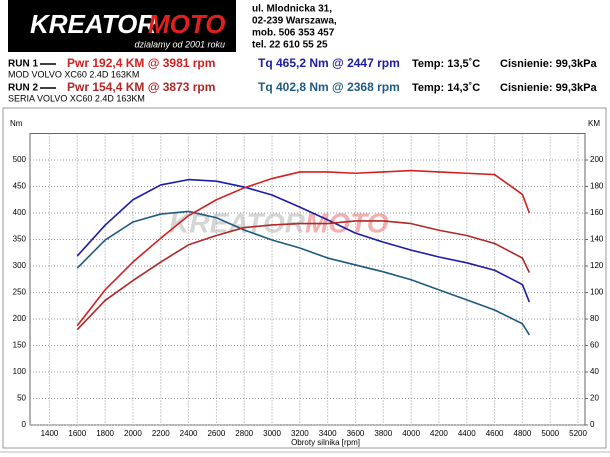 The height and width of the screenshot is (457, 610). What do you see at coordinates (325, 442) in the screenshot?
I see `x-axis-label: Obroty silnika [rpm]` at bounding box center [325, 442].